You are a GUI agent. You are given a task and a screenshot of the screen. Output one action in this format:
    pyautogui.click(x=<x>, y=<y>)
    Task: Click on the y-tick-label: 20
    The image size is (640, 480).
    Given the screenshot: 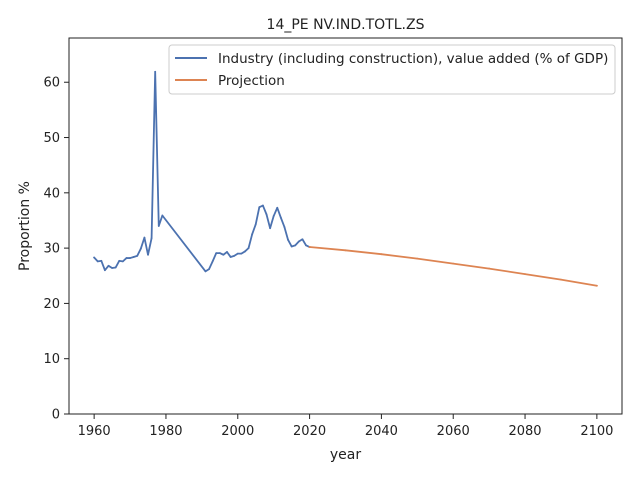 What is the action you would take?
    pyautogui.click(x=51, y=304)
    